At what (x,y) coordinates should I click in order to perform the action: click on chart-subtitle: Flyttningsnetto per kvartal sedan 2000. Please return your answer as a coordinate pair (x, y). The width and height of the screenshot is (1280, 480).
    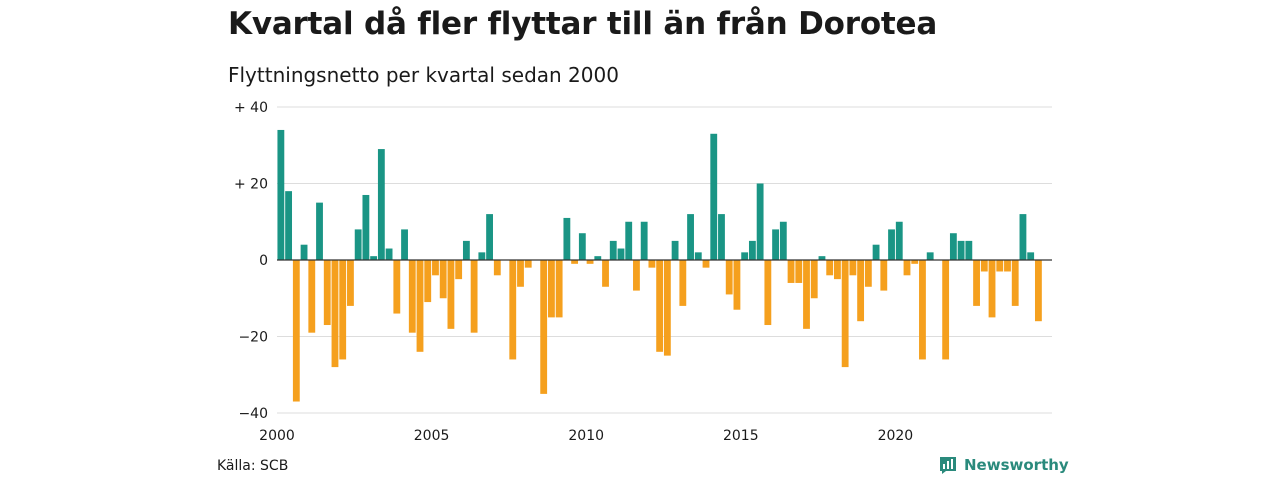
    Looking at the image, I should click on (423, 75).